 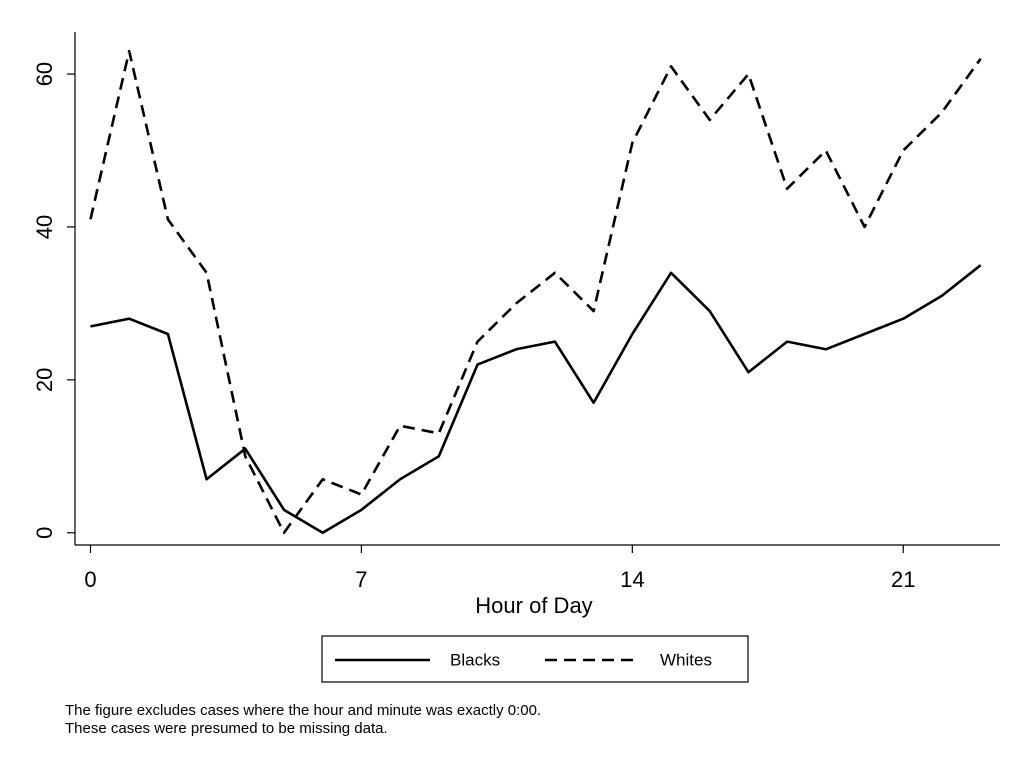 What do you see at coordinates (44, 380) in the screenshot?
I see `y-tick-label: 20` at bounding box center [44, 380].